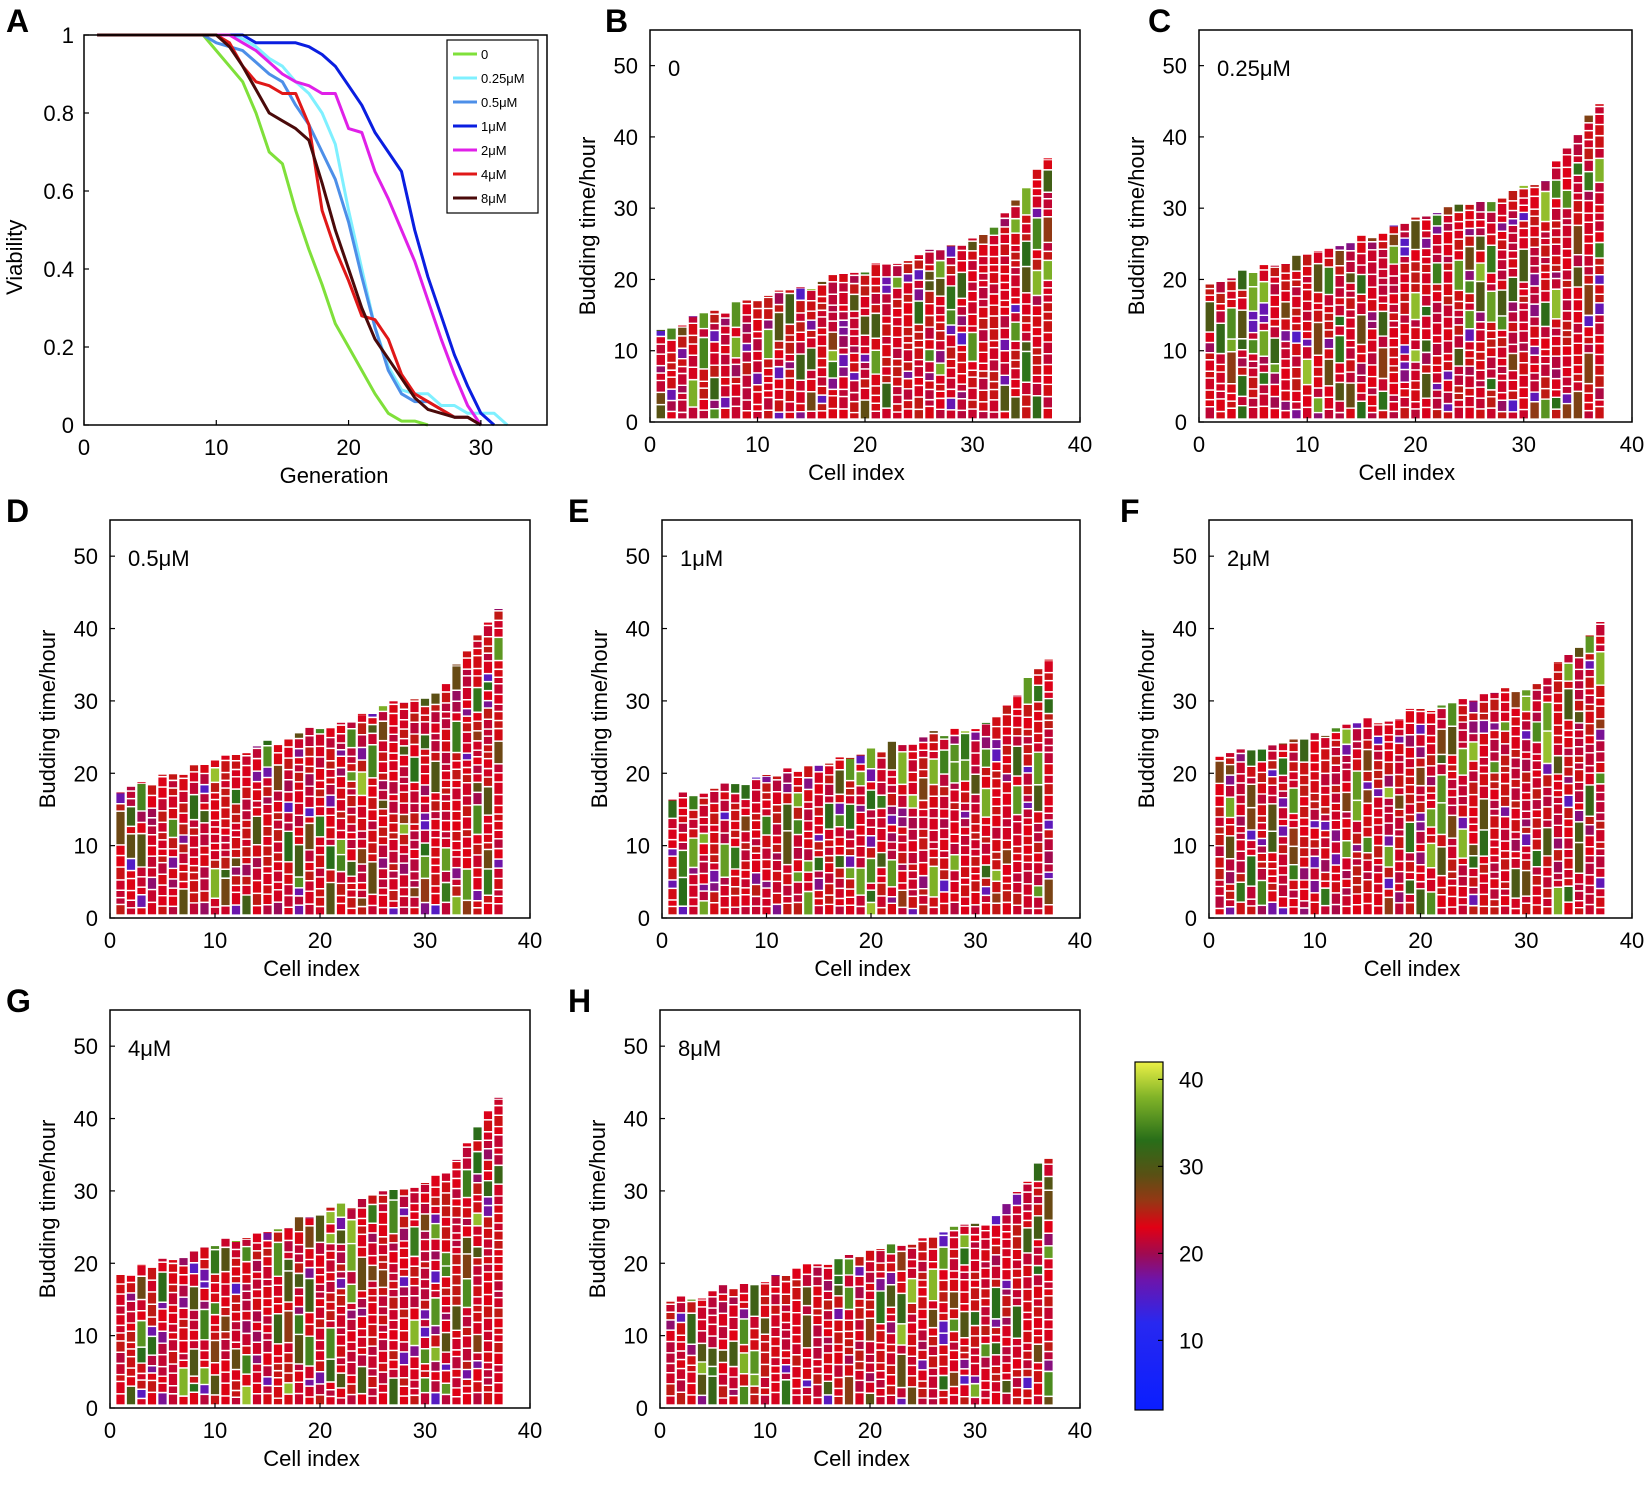 This screenshot has width=1649, height=1485. I want to click on x-tick-label: 40, so click(1080, 940).